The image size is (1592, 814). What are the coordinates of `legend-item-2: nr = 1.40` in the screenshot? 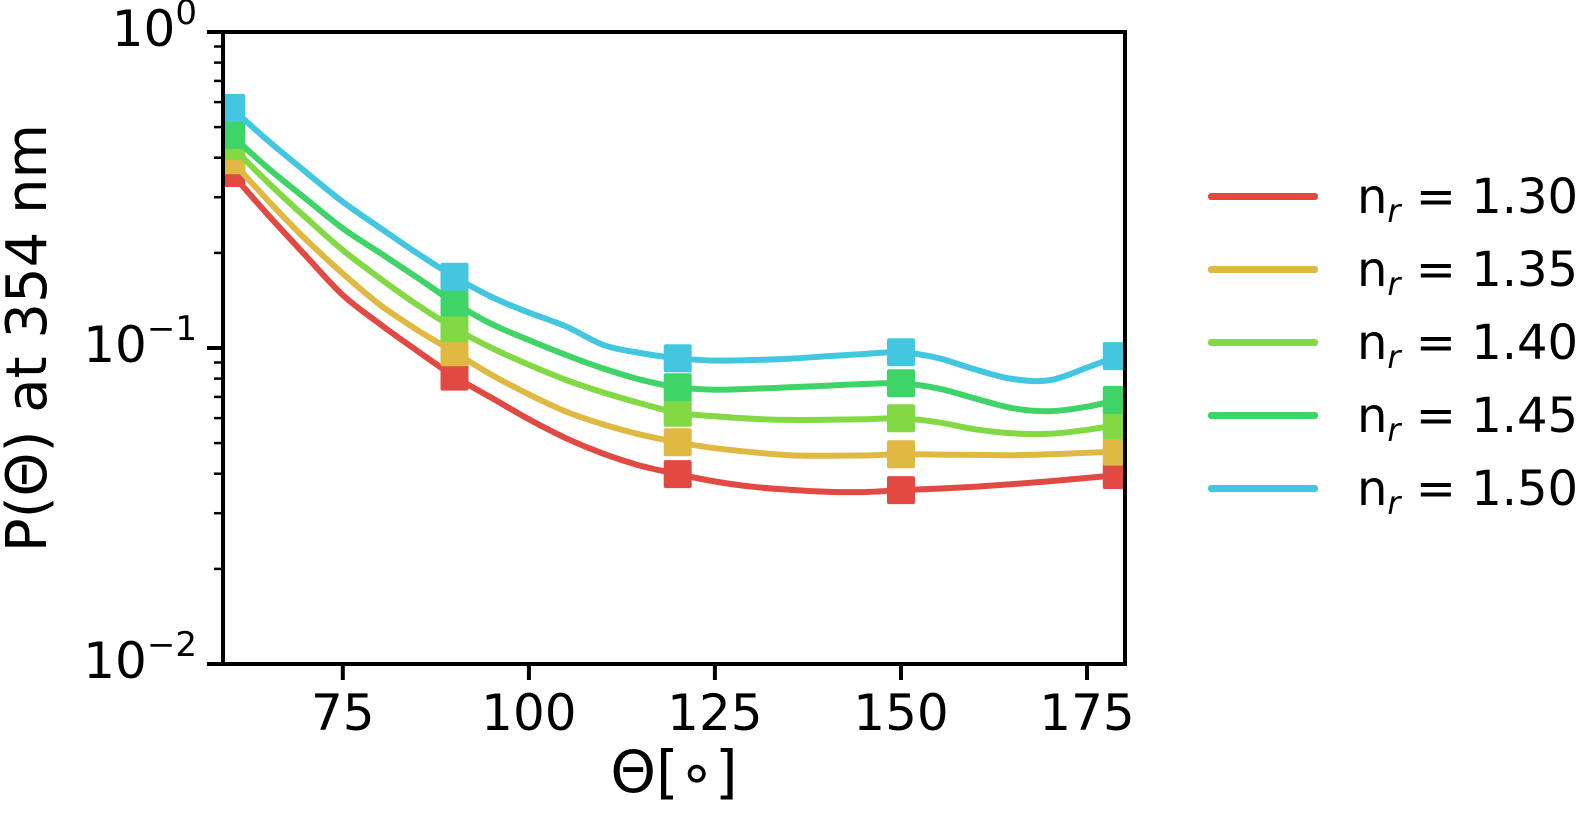 It's located at (1393, 342).